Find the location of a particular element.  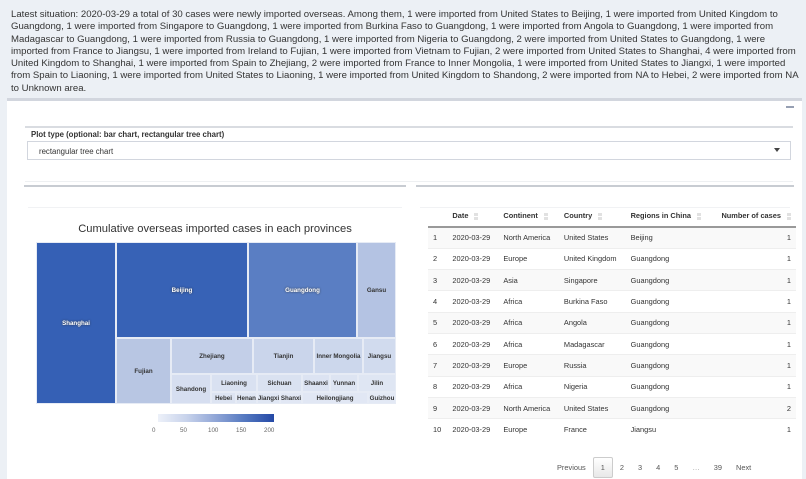

treemap-tile-jiangxi: Jiangxi is located at coordinates (268, 398).